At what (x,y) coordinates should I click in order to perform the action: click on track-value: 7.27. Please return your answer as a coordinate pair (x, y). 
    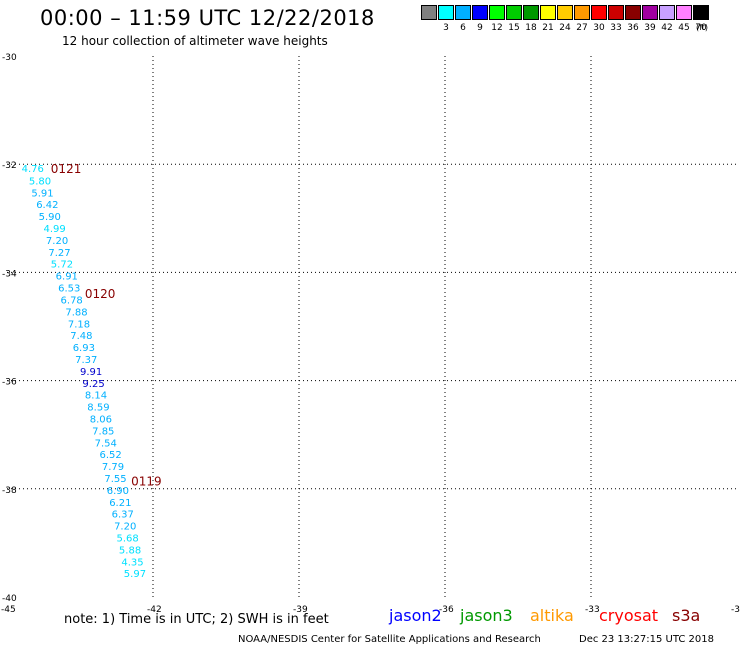
    Looking at the image, I should click on (59, 253).